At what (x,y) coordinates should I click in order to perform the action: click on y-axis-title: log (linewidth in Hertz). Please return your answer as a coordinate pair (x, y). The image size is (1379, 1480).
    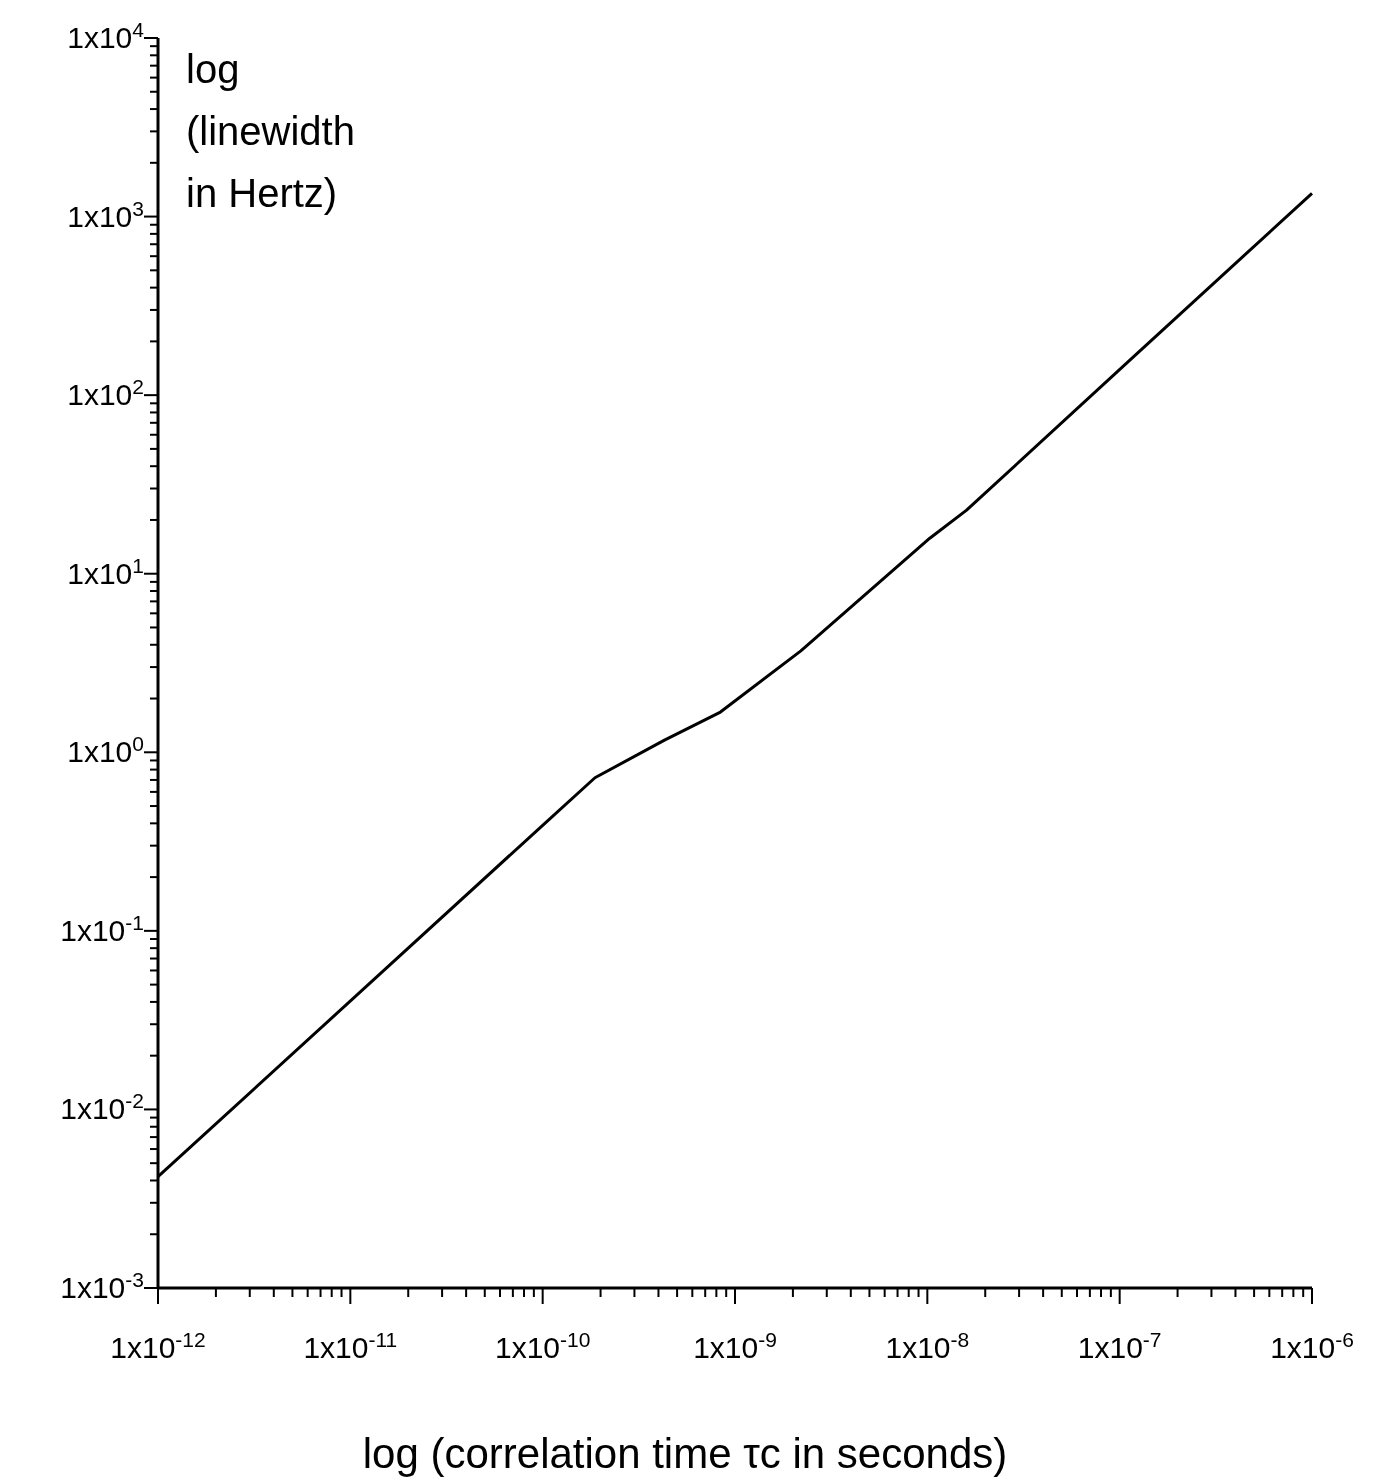
    Looking at the image, I should click on (270, 131).